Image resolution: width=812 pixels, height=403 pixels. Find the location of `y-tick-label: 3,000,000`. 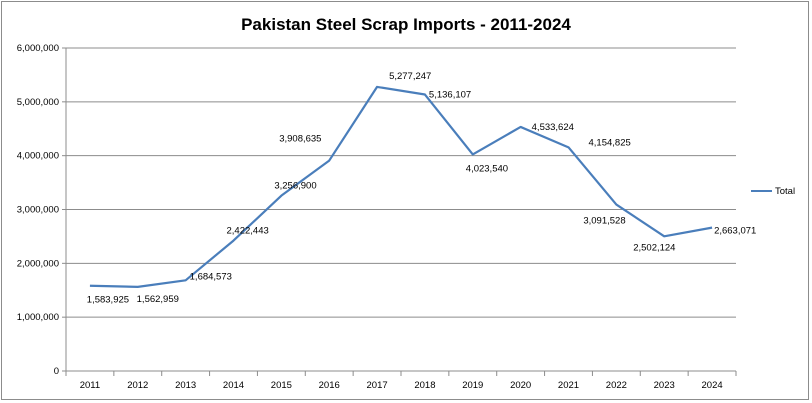

y-tick-label: 3,000,000 is located at coordinates (38, 210).